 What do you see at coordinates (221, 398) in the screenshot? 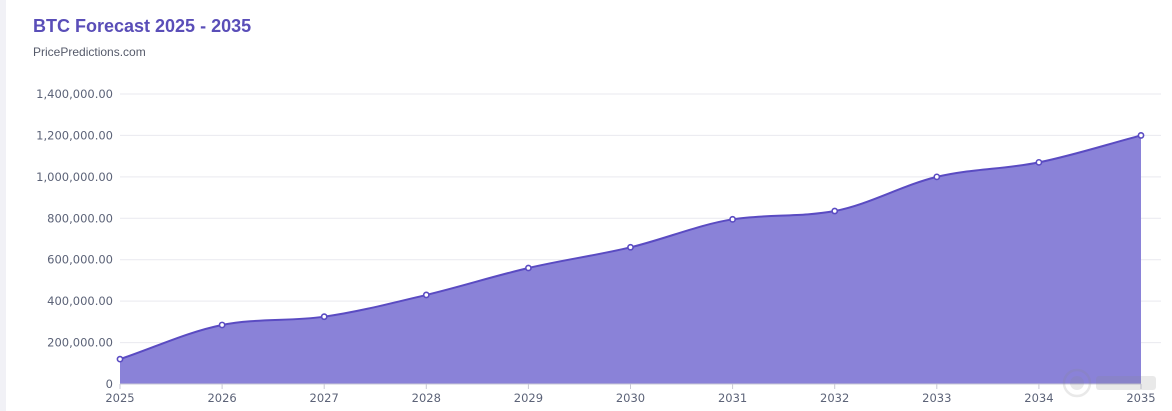
I see `x-tick-label: 2026` at bounding box center [221, 398].